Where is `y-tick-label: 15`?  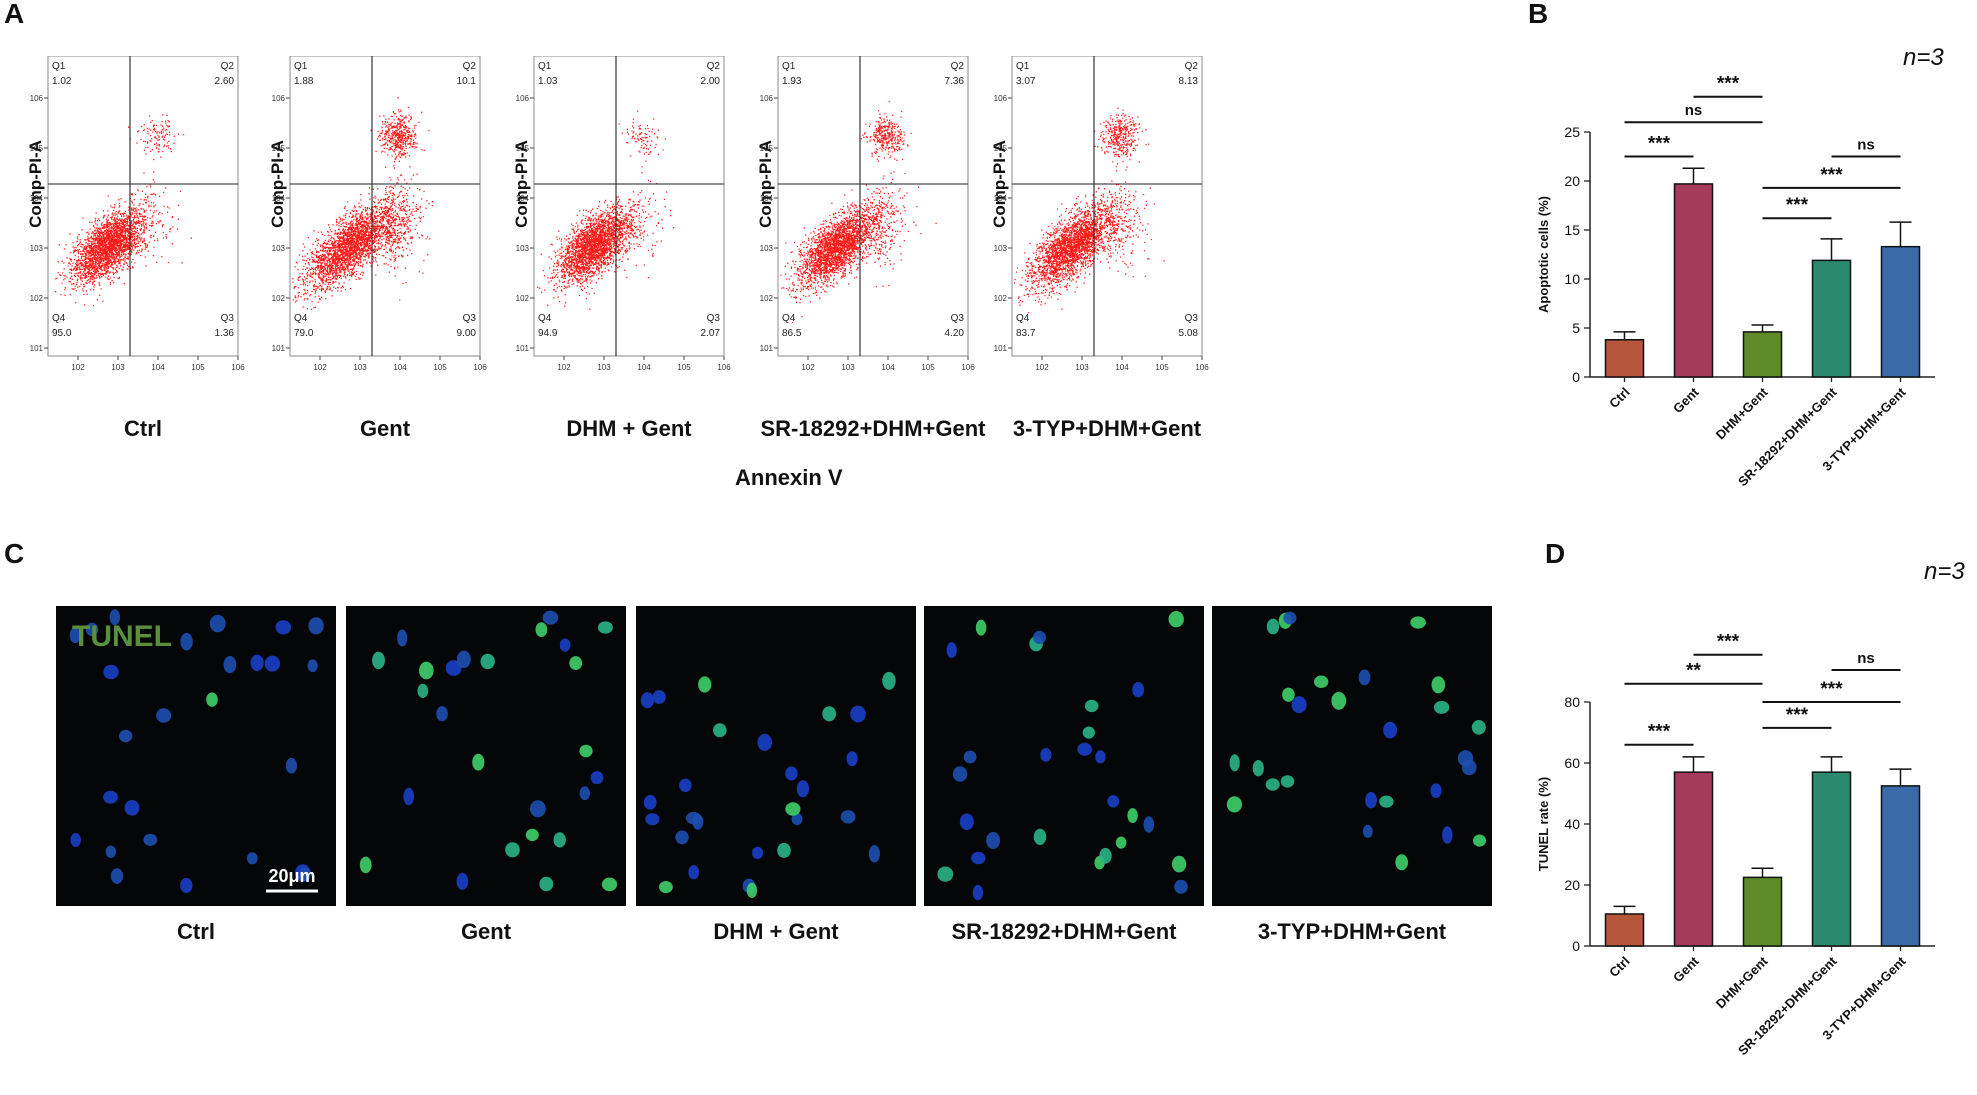
y-tick-label: 15 is located at coordinates (1572, 230).